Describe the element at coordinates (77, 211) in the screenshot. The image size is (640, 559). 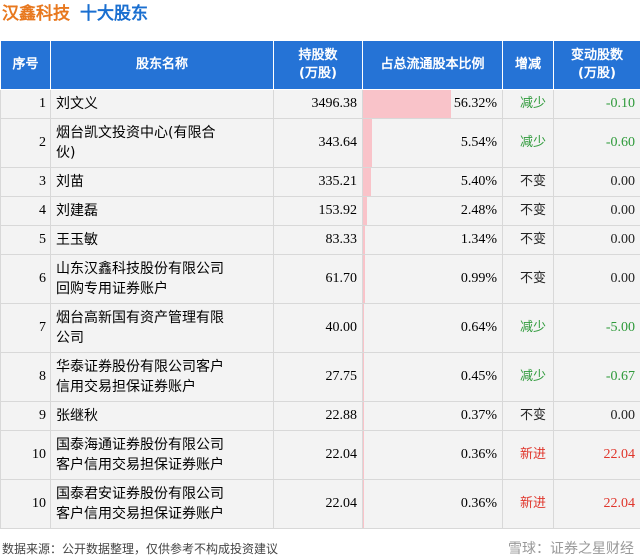
I see `shareholder-name: 刘建磊` at that location.